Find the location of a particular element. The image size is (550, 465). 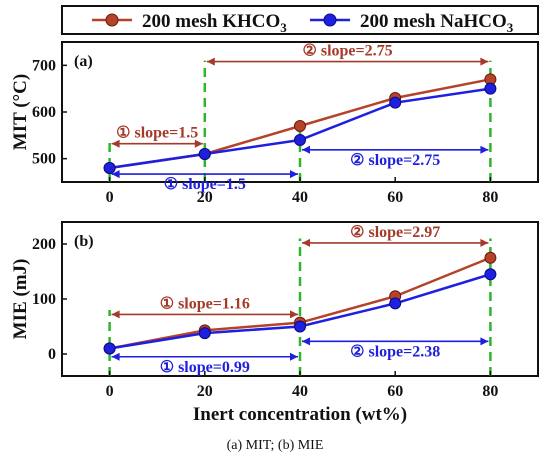

legend: 200 mesh KHCO3 200 mesh NaHCO3 is located at coordinates (300, 20).